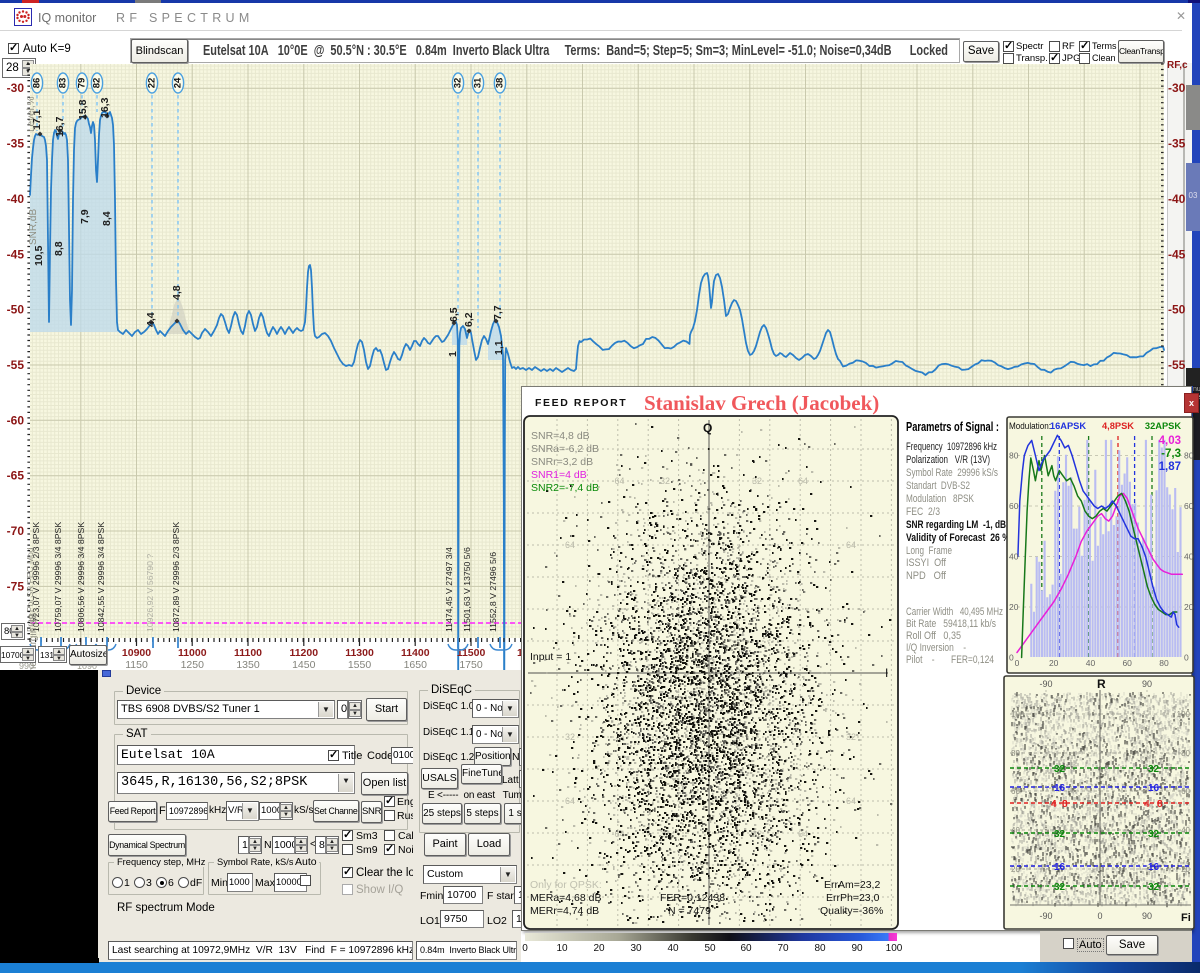  I want to click on svg-text: 31, so click(478, 82).